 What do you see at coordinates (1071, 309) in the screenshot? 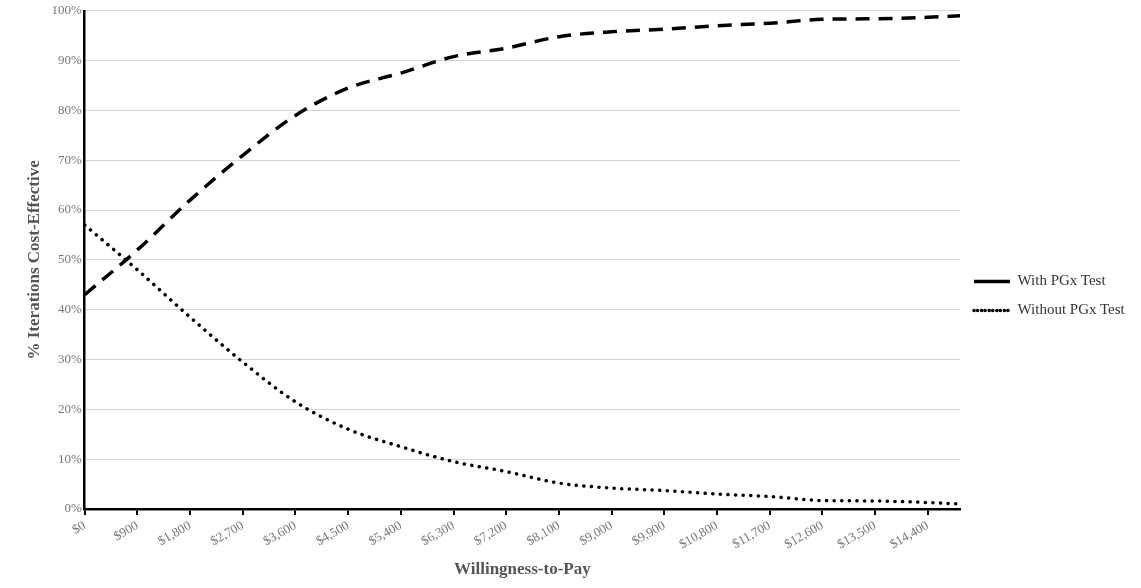
I see `legend-label: Without PGx Test` at bounding box center [1071, 309].